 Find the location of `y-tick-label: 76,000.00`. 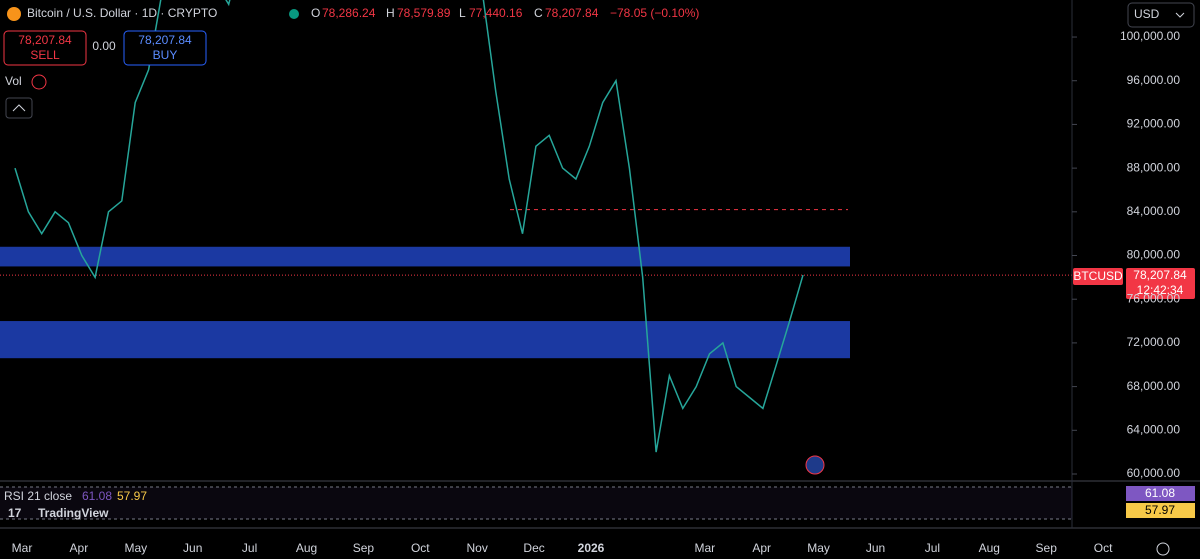

y-tick-label: 76,000.00 is located at coordinates (1154, 298).